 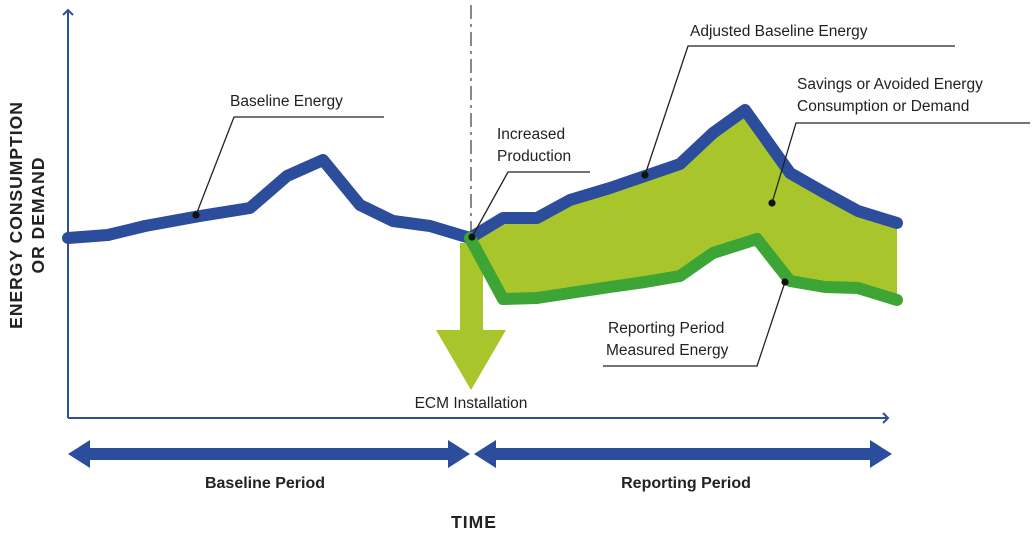 What do you see at coordinates (667, 350) in the screenshot?
I see `label-reporting-measured-line2: Measured Energy` at bounding box center [667, 350].